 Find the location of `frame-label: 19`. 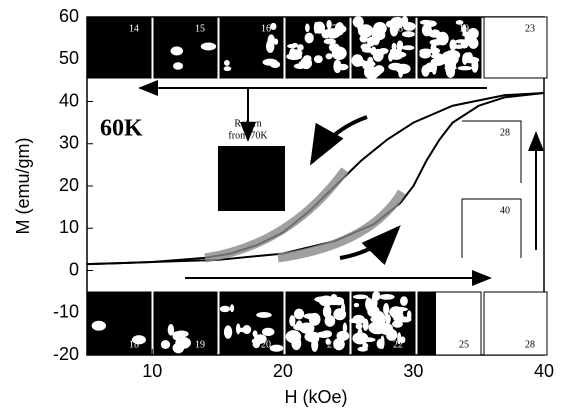

frame-label: 19 is located at coordinates (200, 344).